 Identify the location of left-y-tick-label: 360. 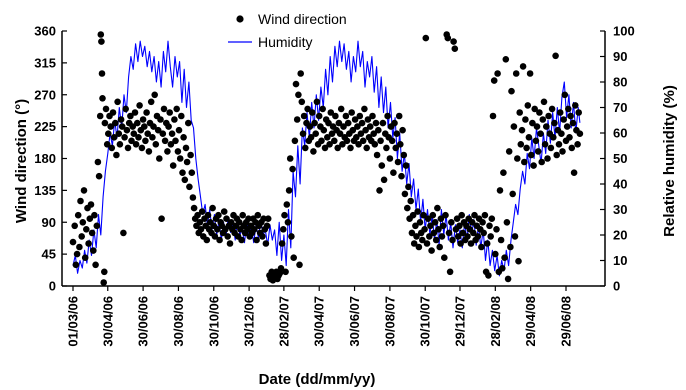
(45, 31).